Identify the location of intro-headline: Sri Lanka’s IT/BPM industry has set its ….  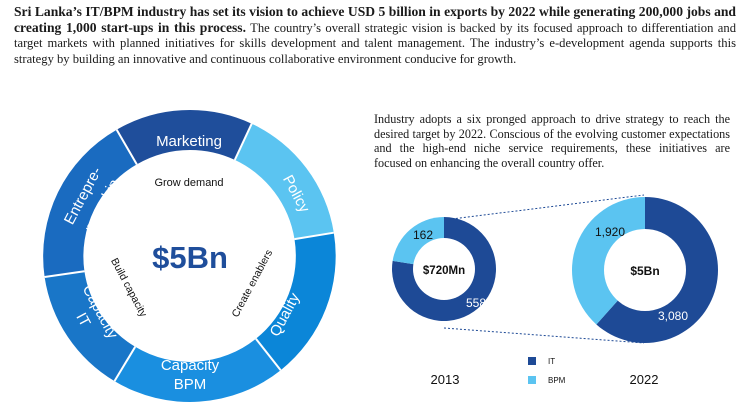
(375, 20).